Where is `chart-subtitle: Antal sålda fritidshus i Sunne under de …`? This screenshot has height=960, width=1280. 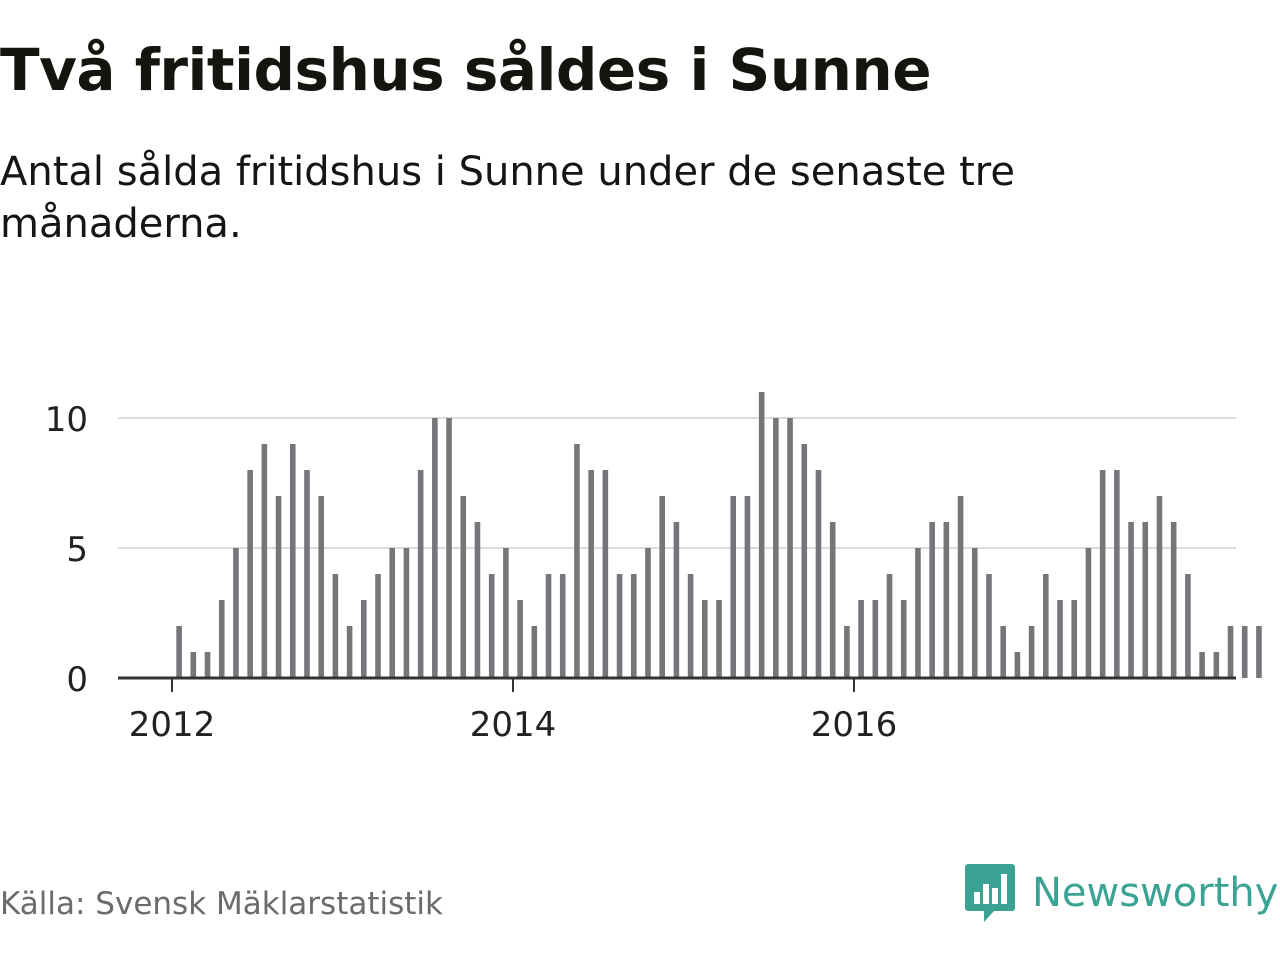
chart-subtitle: Antal sålda fritidshus i Sunne under de … is located at coordinates (507, 198).